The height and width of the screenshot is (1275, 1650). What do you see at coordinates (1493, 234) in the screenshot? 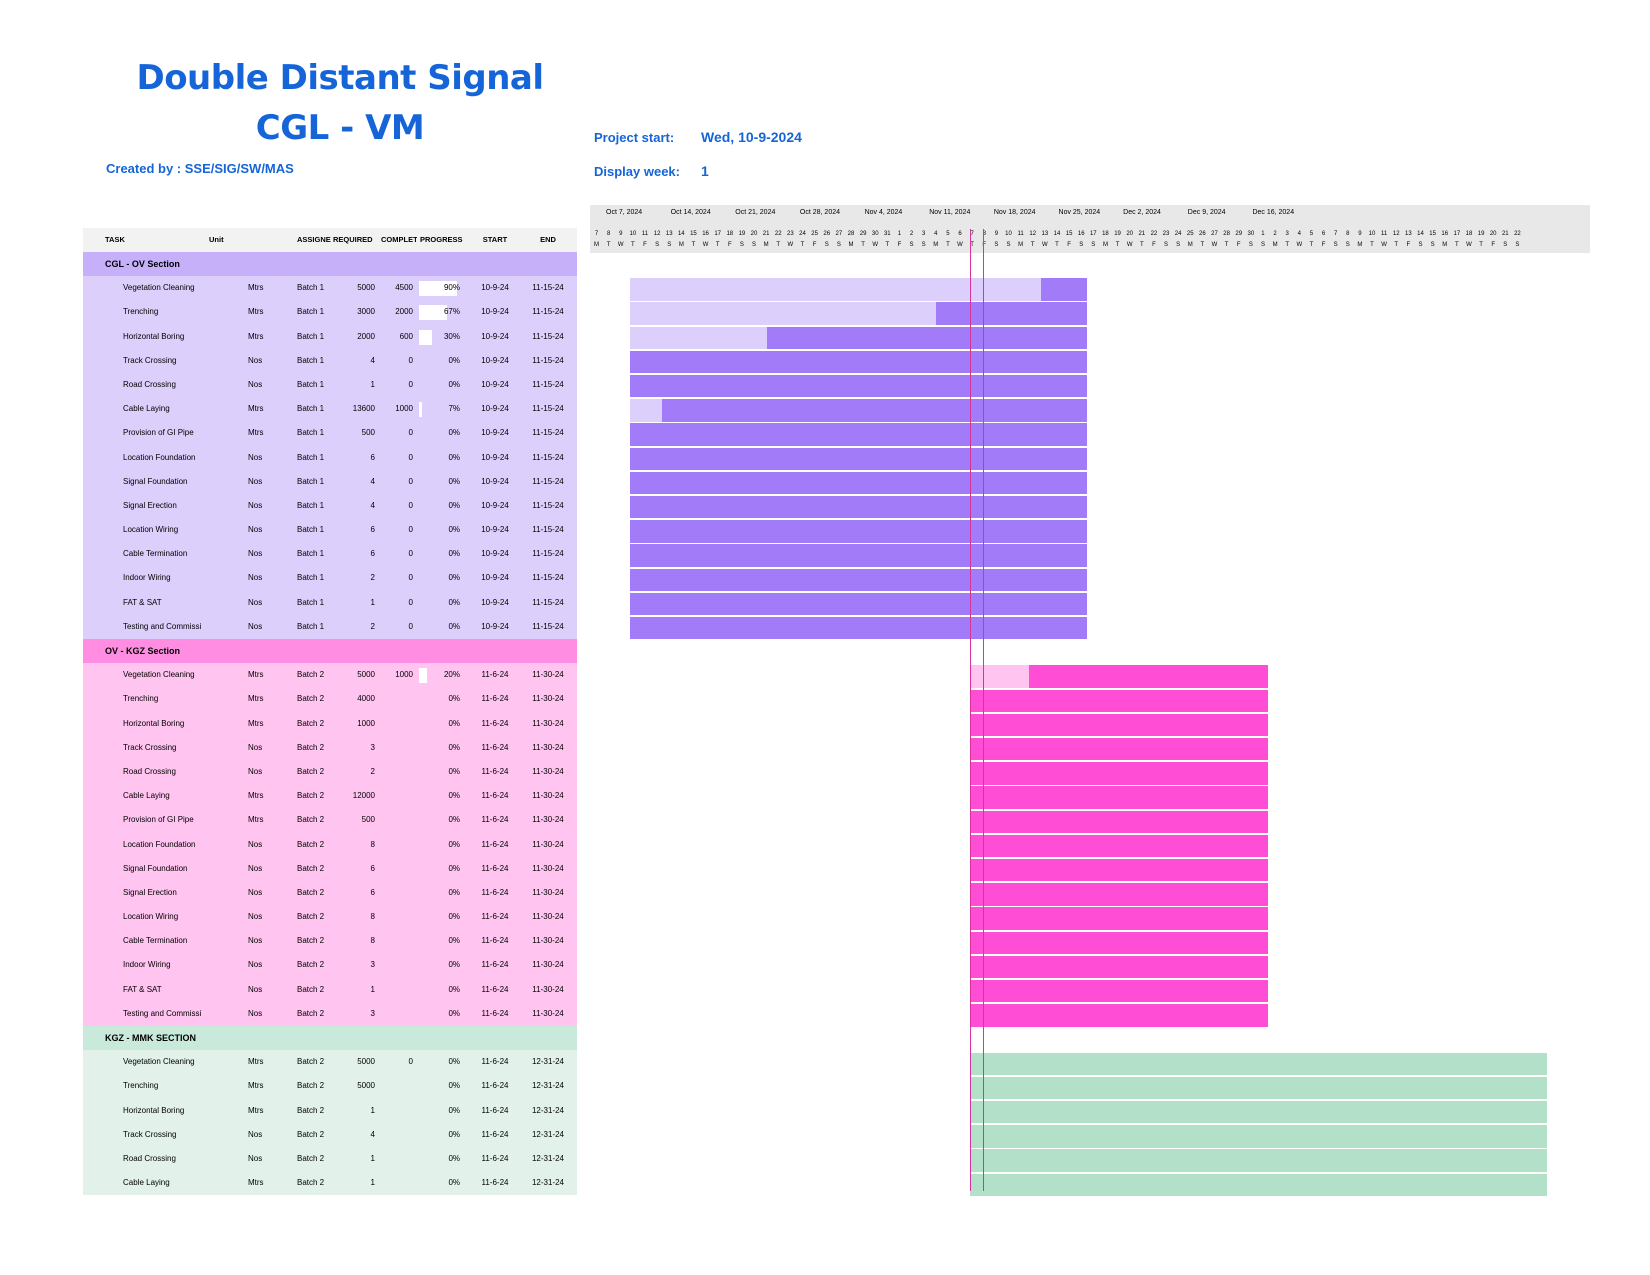
I see `day-number: 20` at bounding box center [1493, 234].